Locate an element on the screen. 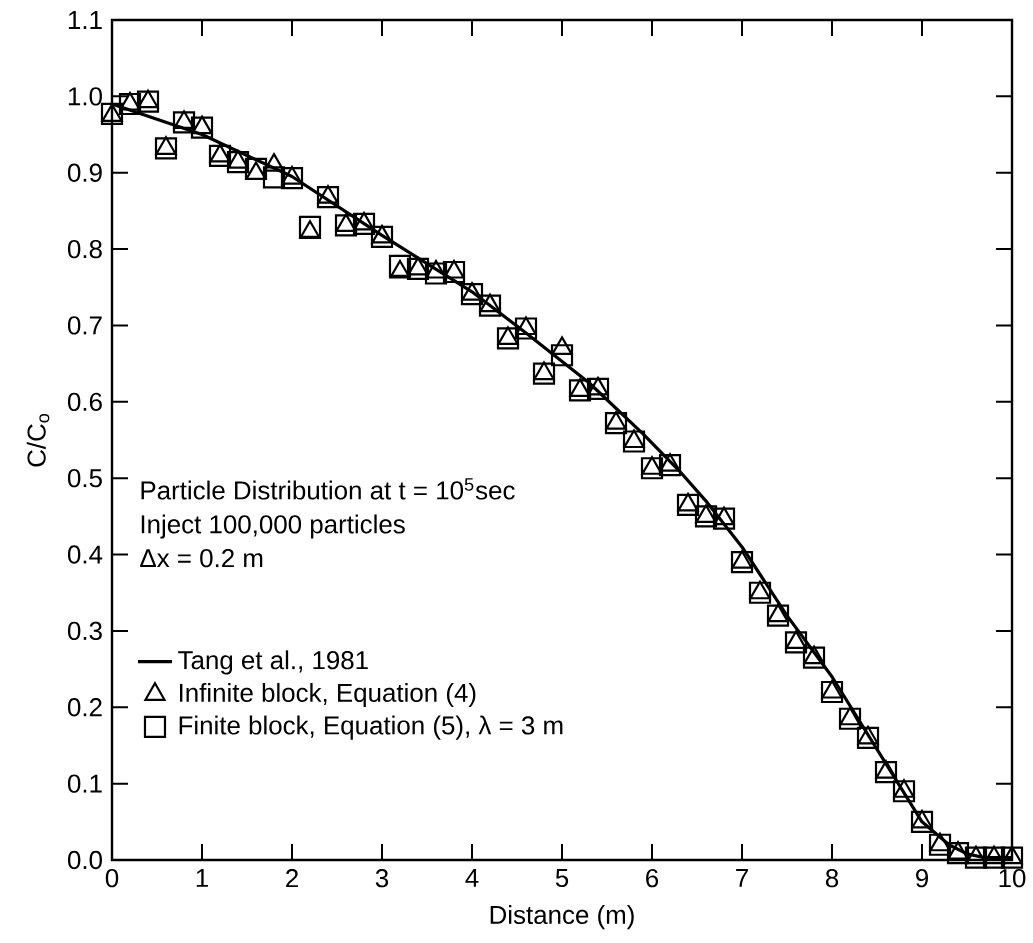 Image resolution: width=1033 pixels, height=943 pixels. x-tick-label: 5 is located at coordinates (562, 878).